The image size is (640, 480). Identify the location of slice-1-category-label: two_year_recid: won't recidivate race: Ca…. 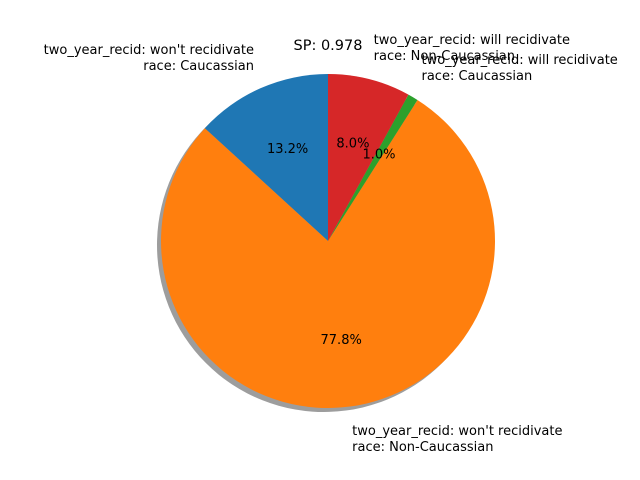
(149, 58).